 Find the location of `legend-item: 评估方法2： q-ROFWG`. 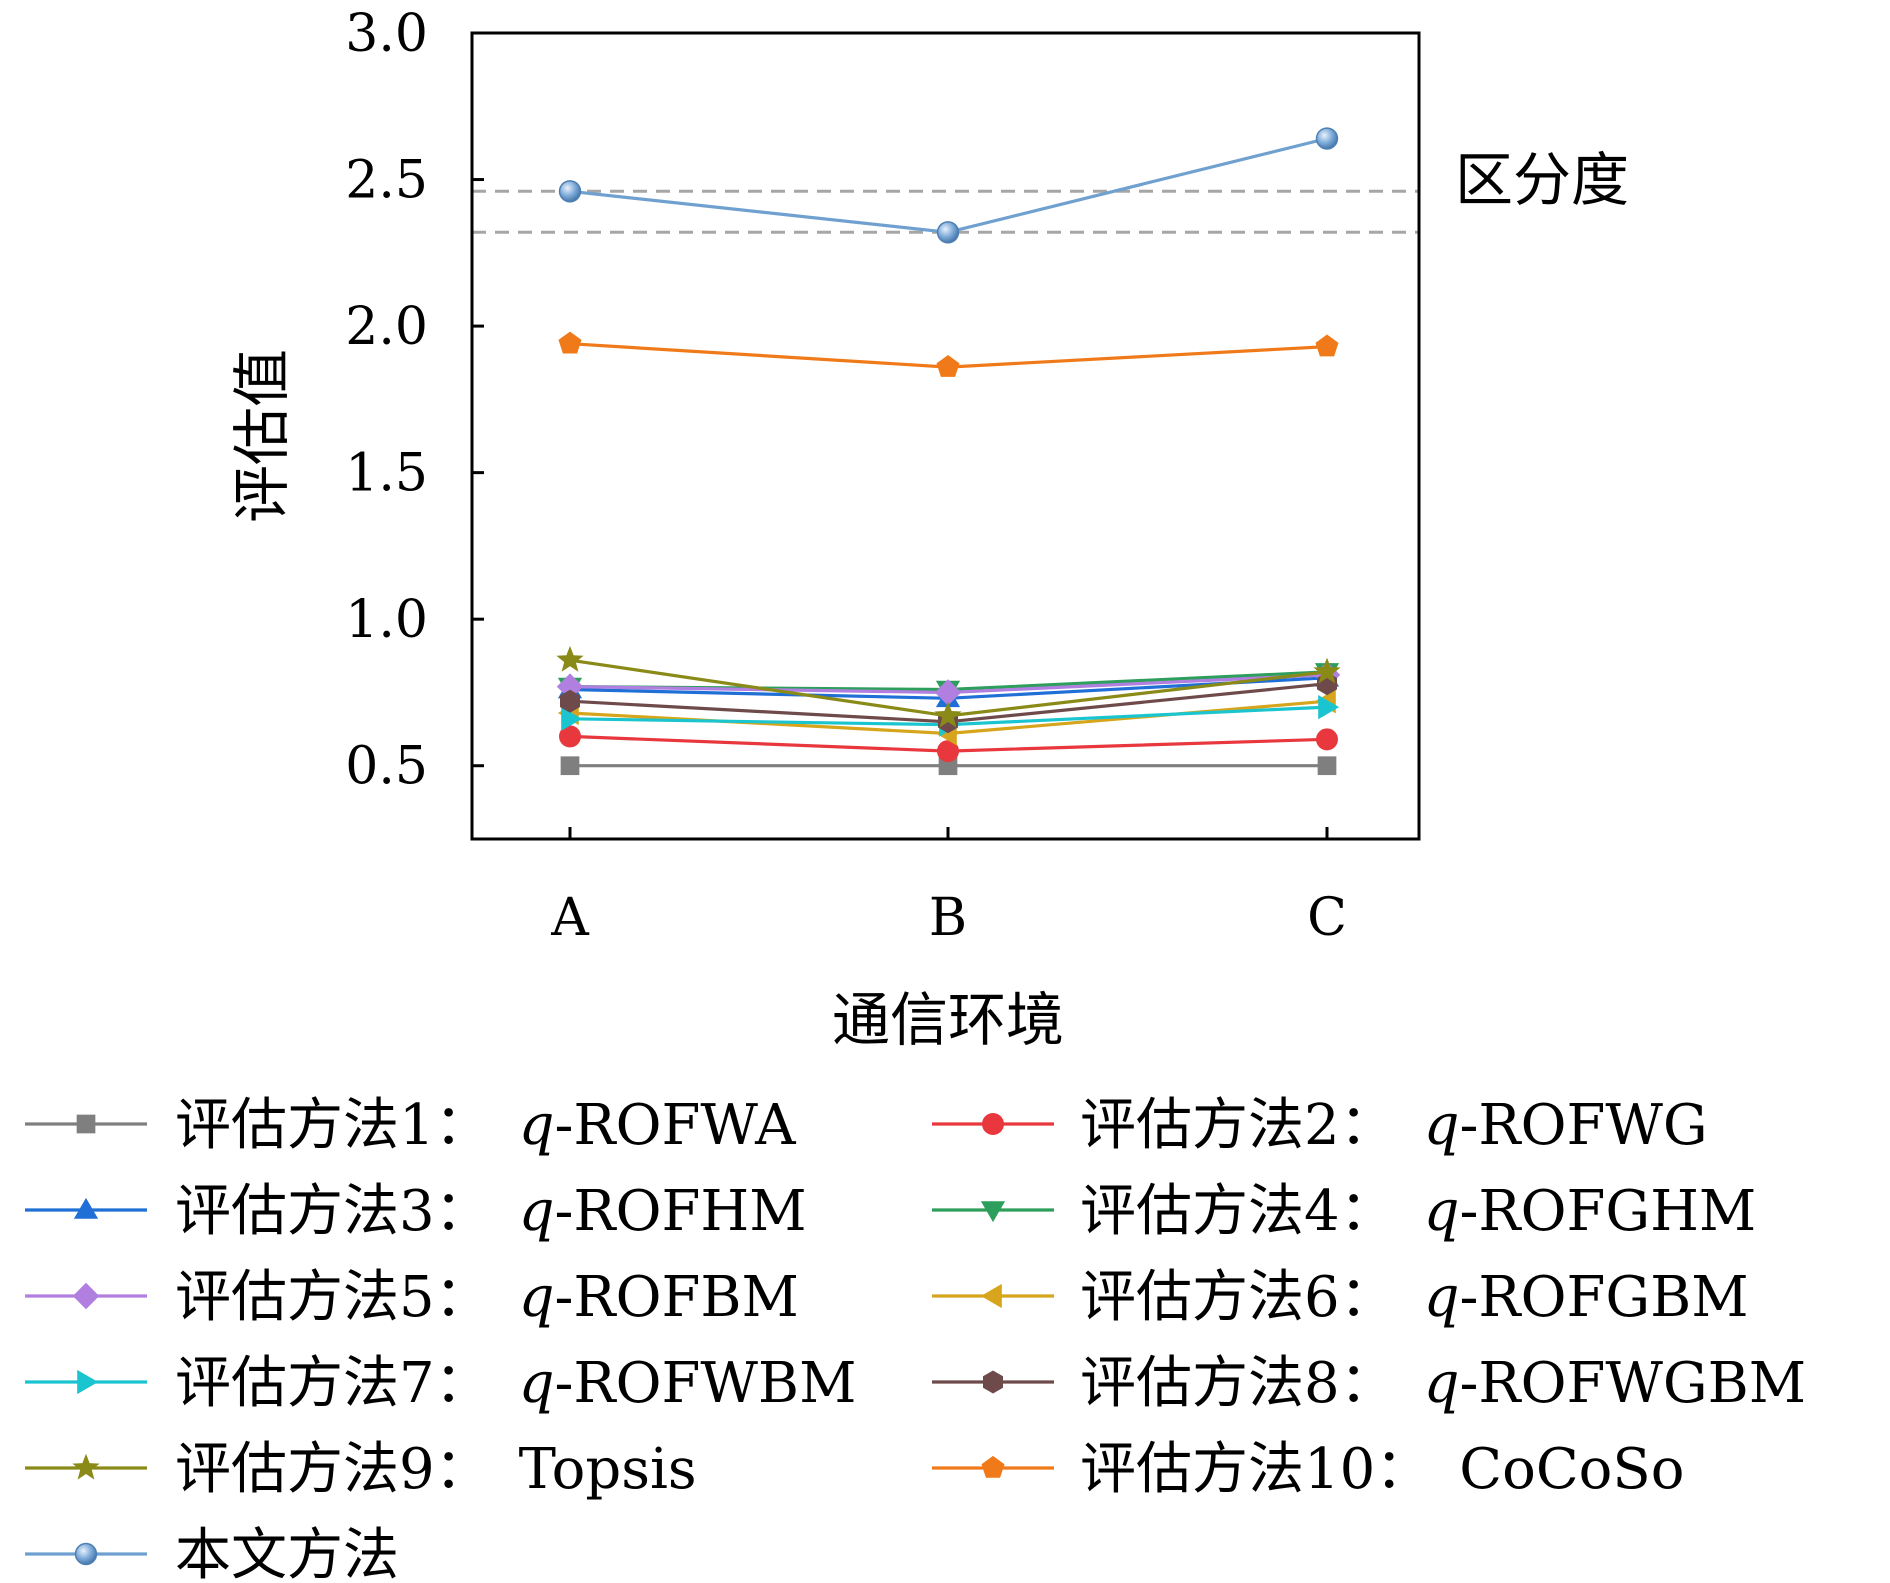

legend-item: 评估方法2： q-ROFWG is located at coordinates (1320, 1125).